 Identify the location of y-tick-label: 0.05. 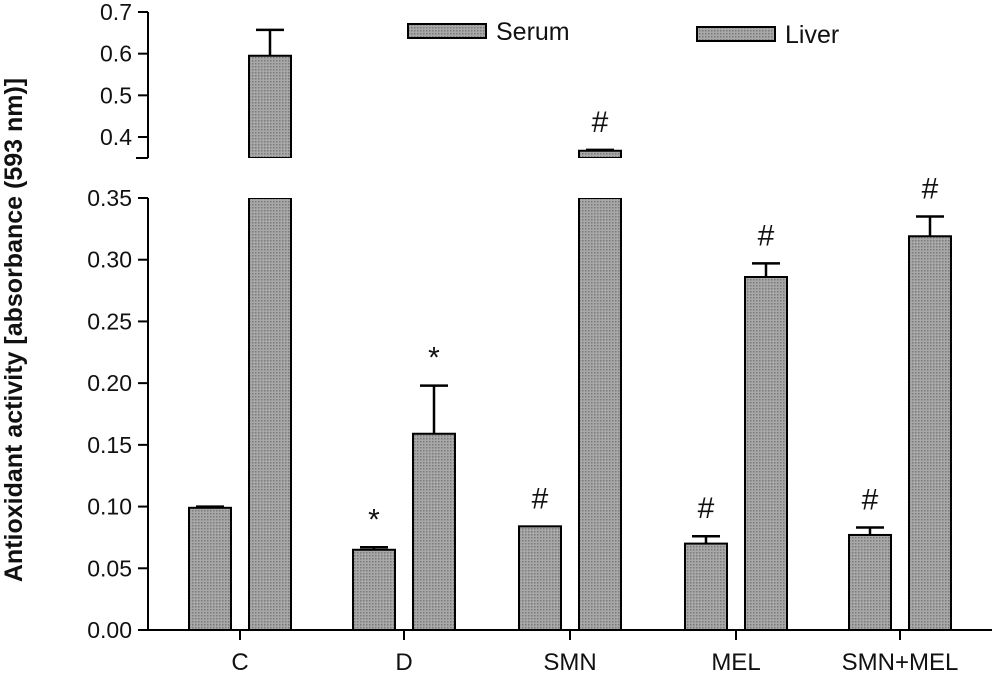
(109, 568).